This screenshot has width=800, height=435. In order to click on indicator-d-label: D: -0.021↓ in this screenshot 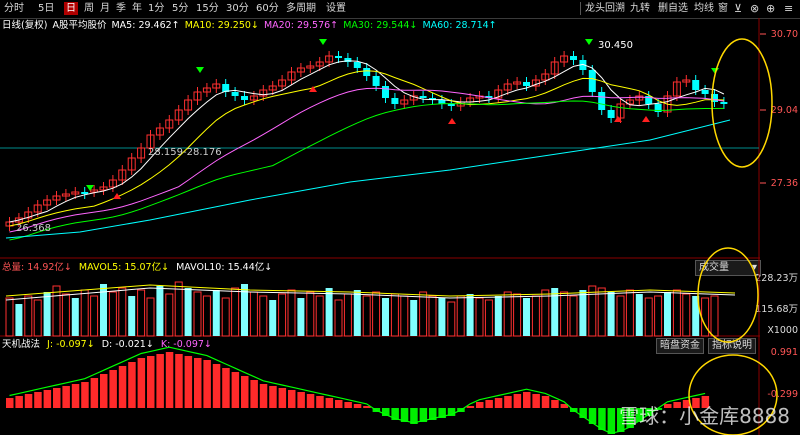, I will do `click(127, 344)`.